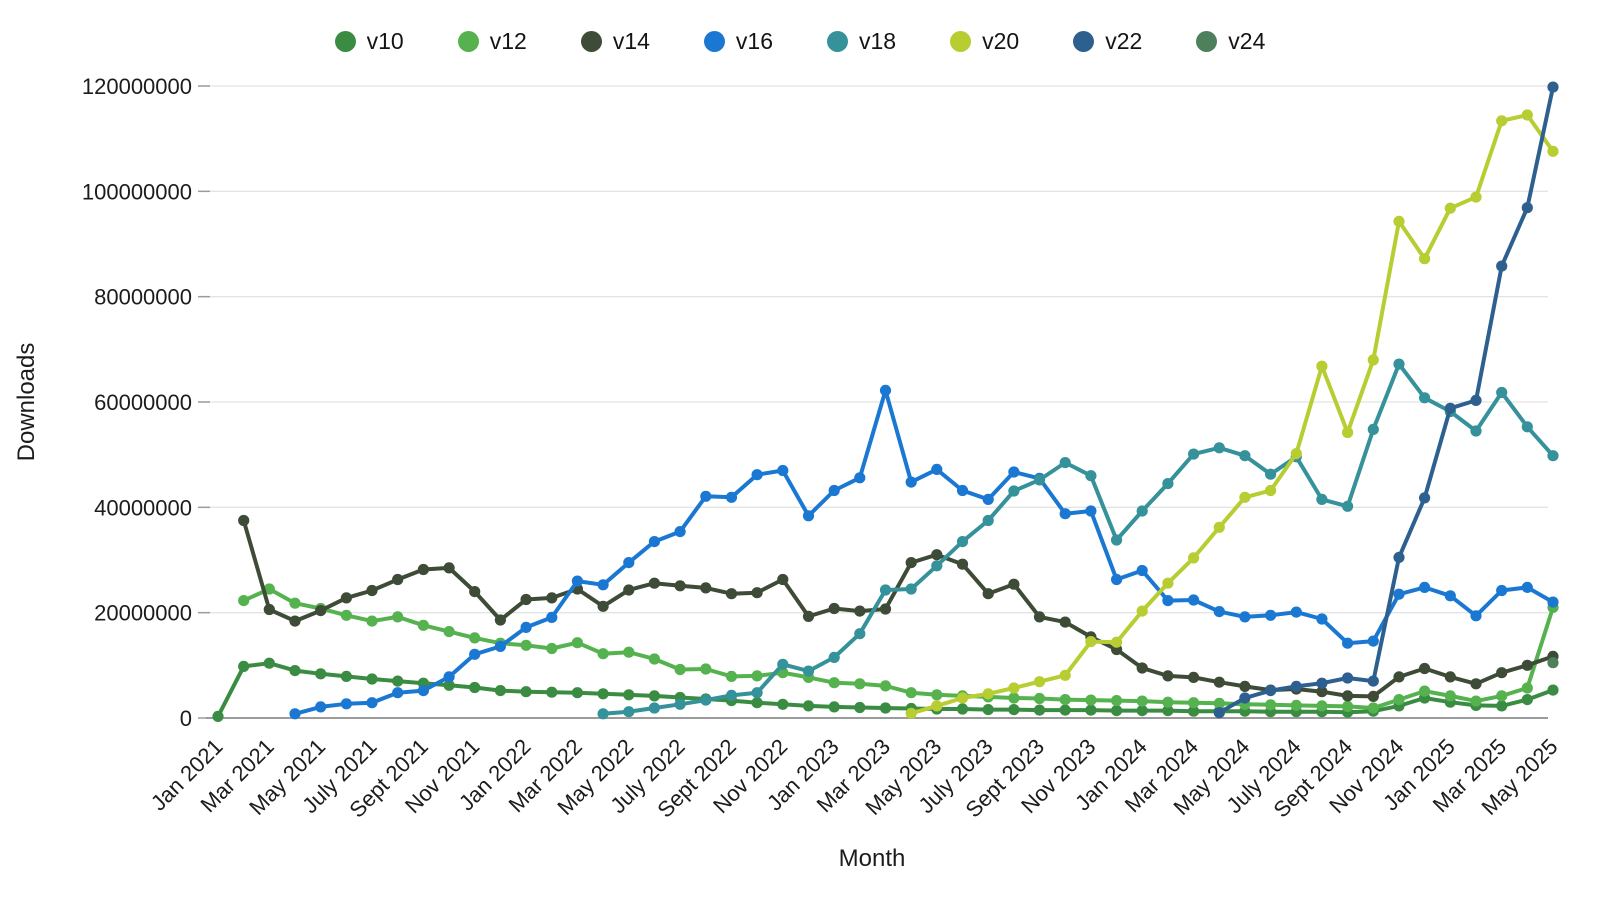 Image resolution: width=1600 pixels, height=900 pixels. Describe the element at coordinates (492, 41) in the screenshot. I see `legend-item-v12: v12` at that location.